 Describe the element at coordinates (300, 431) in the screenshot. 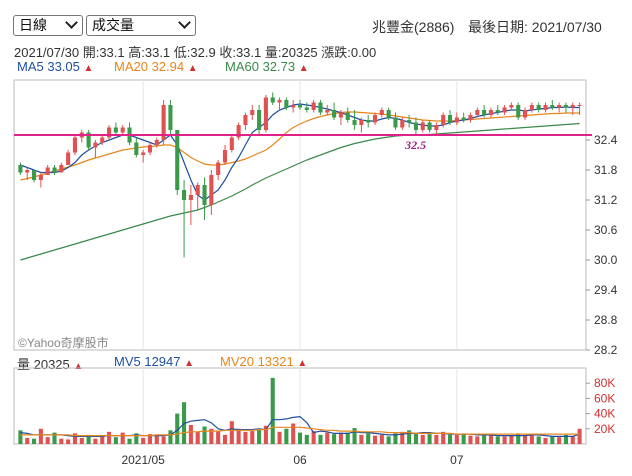

I see `mv20-line` at that location.